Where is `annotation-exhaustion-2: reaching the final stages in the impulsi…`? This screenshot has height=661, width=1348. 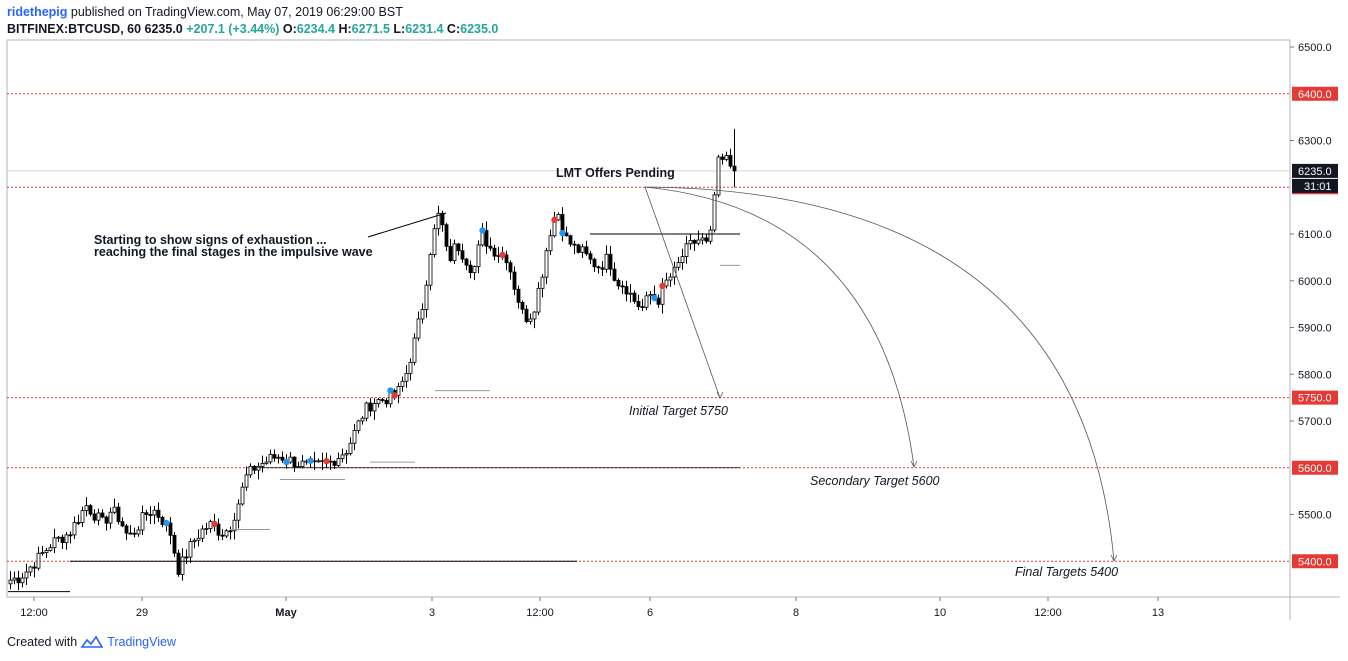 annotation-exhaustion-2: reaching the final stages in the impulsi… is located at coordinates (233, 252).